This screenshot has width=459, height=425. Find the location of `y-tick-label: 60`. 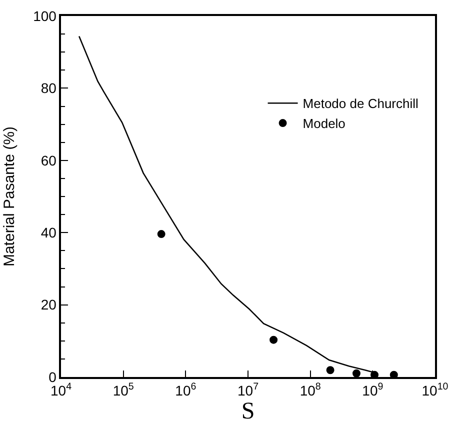

y-tick-label: 60 is located at coordinates (48, 160).